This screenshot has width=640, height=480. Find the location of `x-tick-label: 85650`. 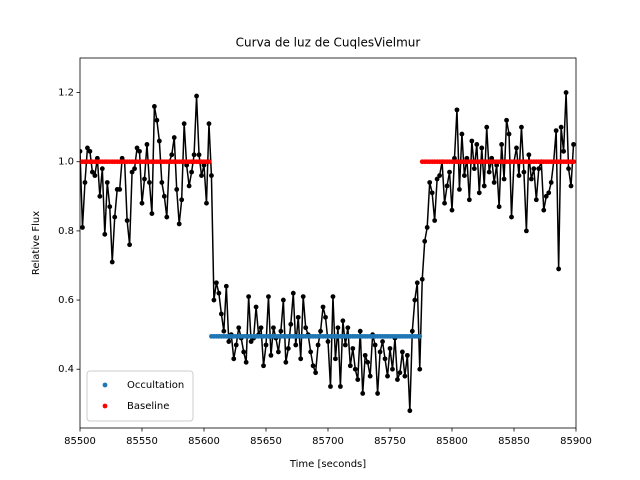

x-tick-label: 85650 is located at coordinates (266, 441).